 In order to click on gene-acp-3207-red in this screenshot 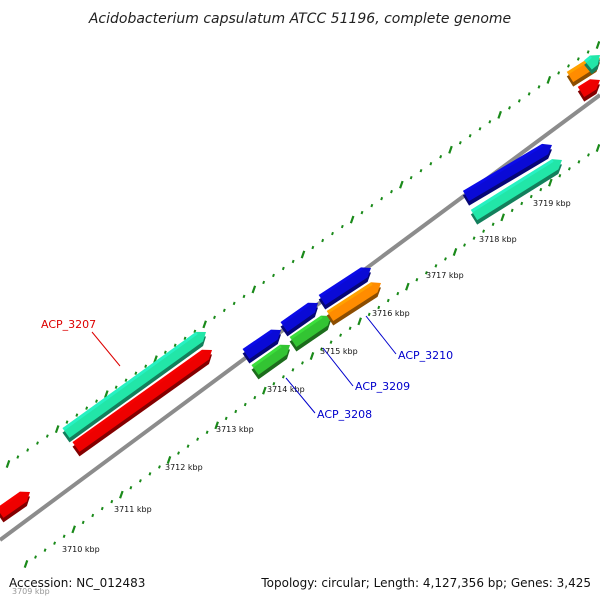, I will do `click(142, 403)`.